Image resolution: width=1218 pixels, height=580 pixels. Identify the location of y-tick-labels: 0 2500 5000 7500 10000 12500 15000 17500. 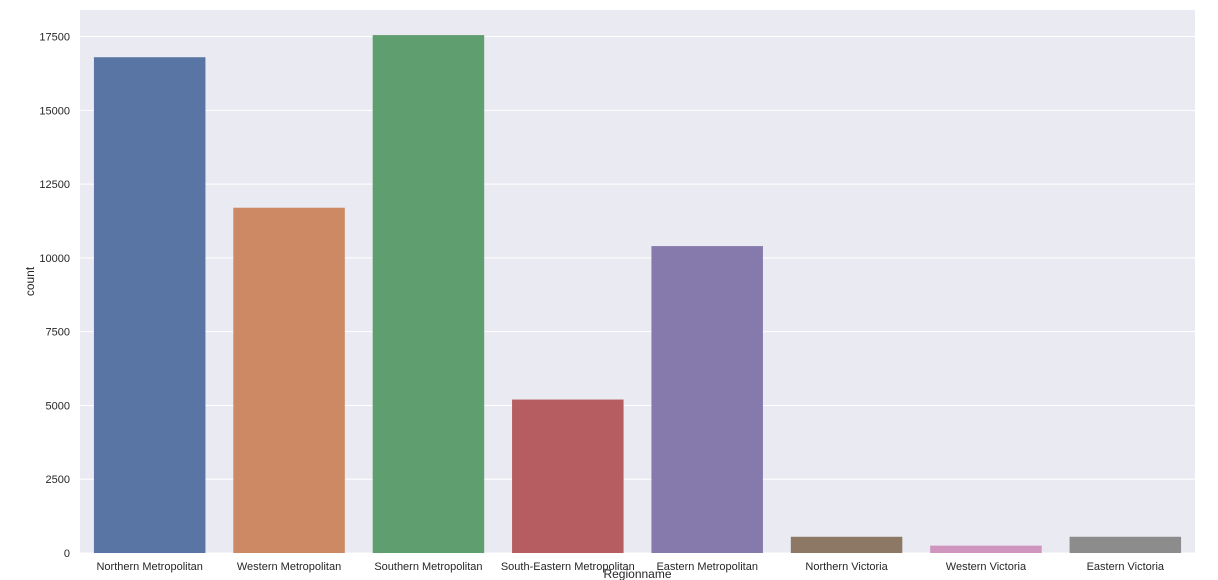
(54, 296).